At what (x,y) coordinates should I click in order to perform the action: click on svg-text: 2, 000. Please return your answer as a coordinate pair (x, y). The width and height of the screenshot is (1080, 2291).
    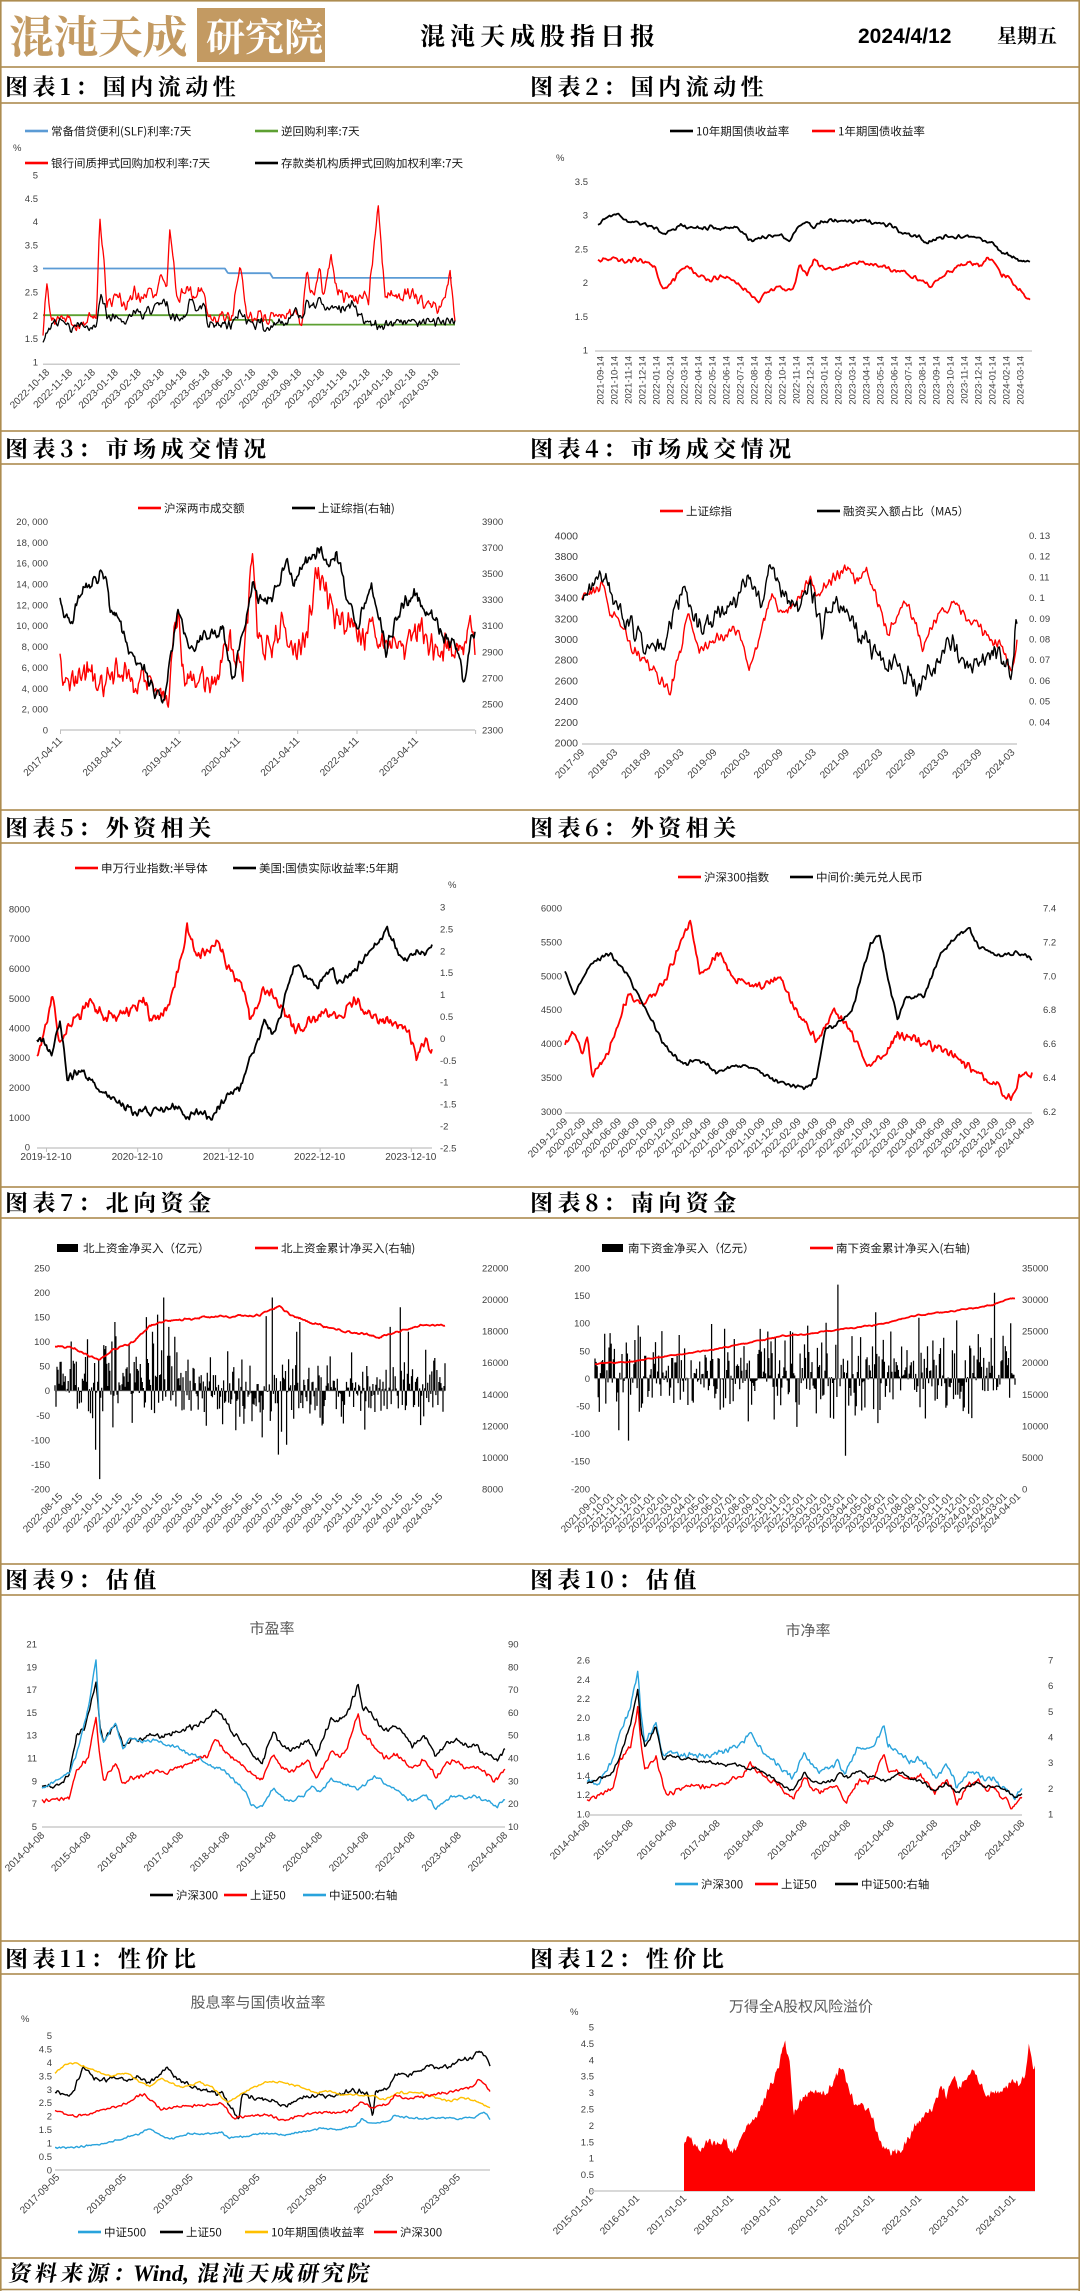
    Looking at the image, I should click on (35, 710).